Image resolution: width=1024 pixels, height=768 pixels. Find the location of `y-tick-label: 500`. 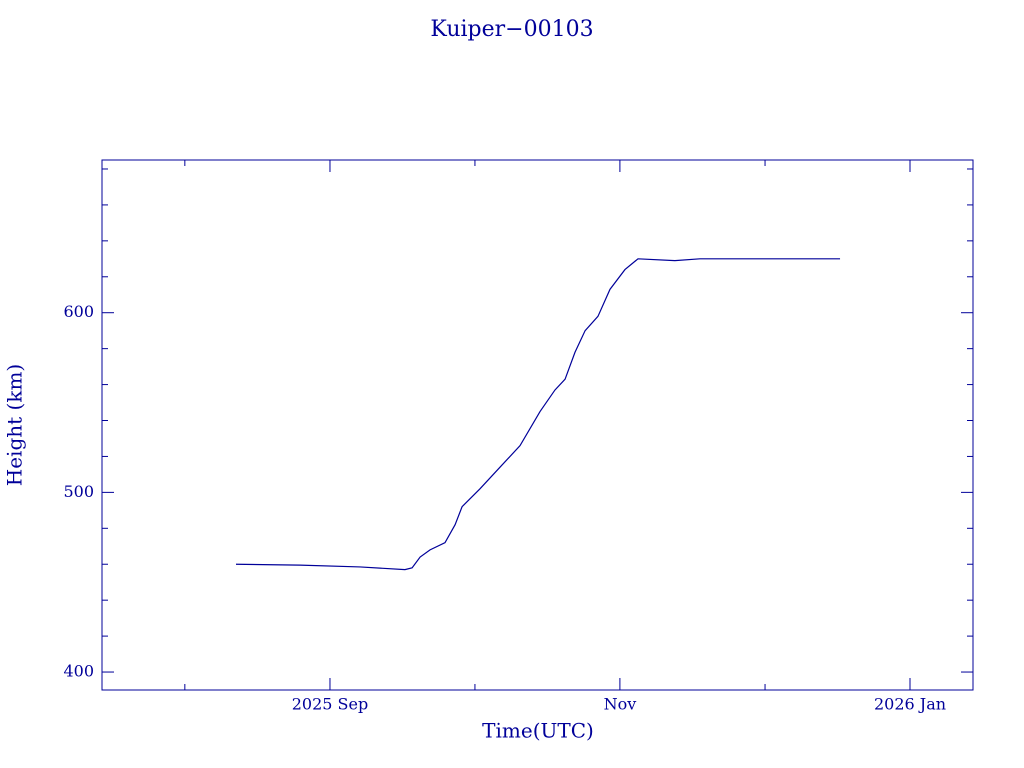

y-tick-label: 500 is located at coordinates (78, 491).